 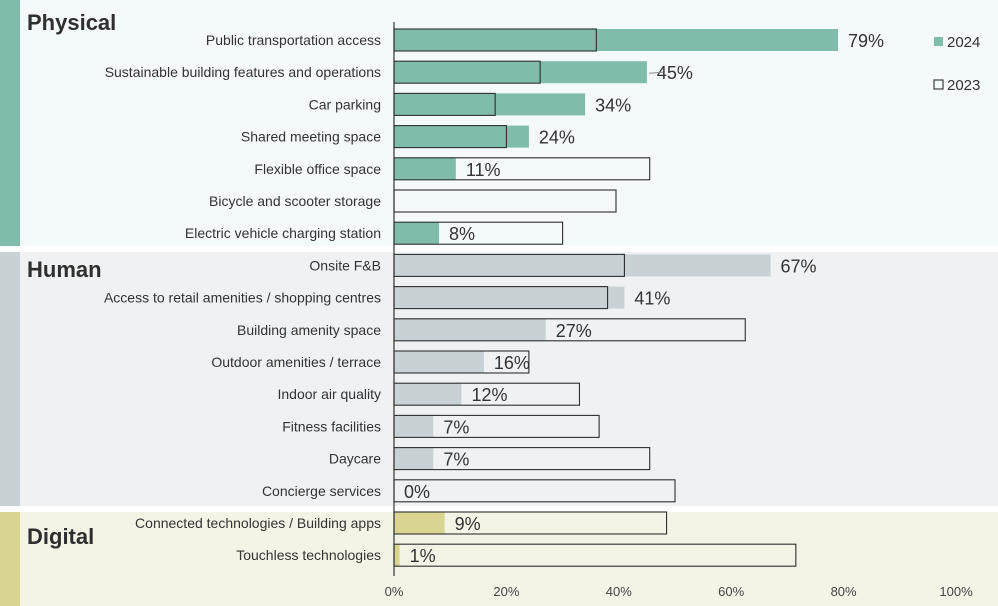 What do you see at coordinates (938, 41) in the screenshot?
I see `legend-swatch-2024` at bounding box center [938, 41].